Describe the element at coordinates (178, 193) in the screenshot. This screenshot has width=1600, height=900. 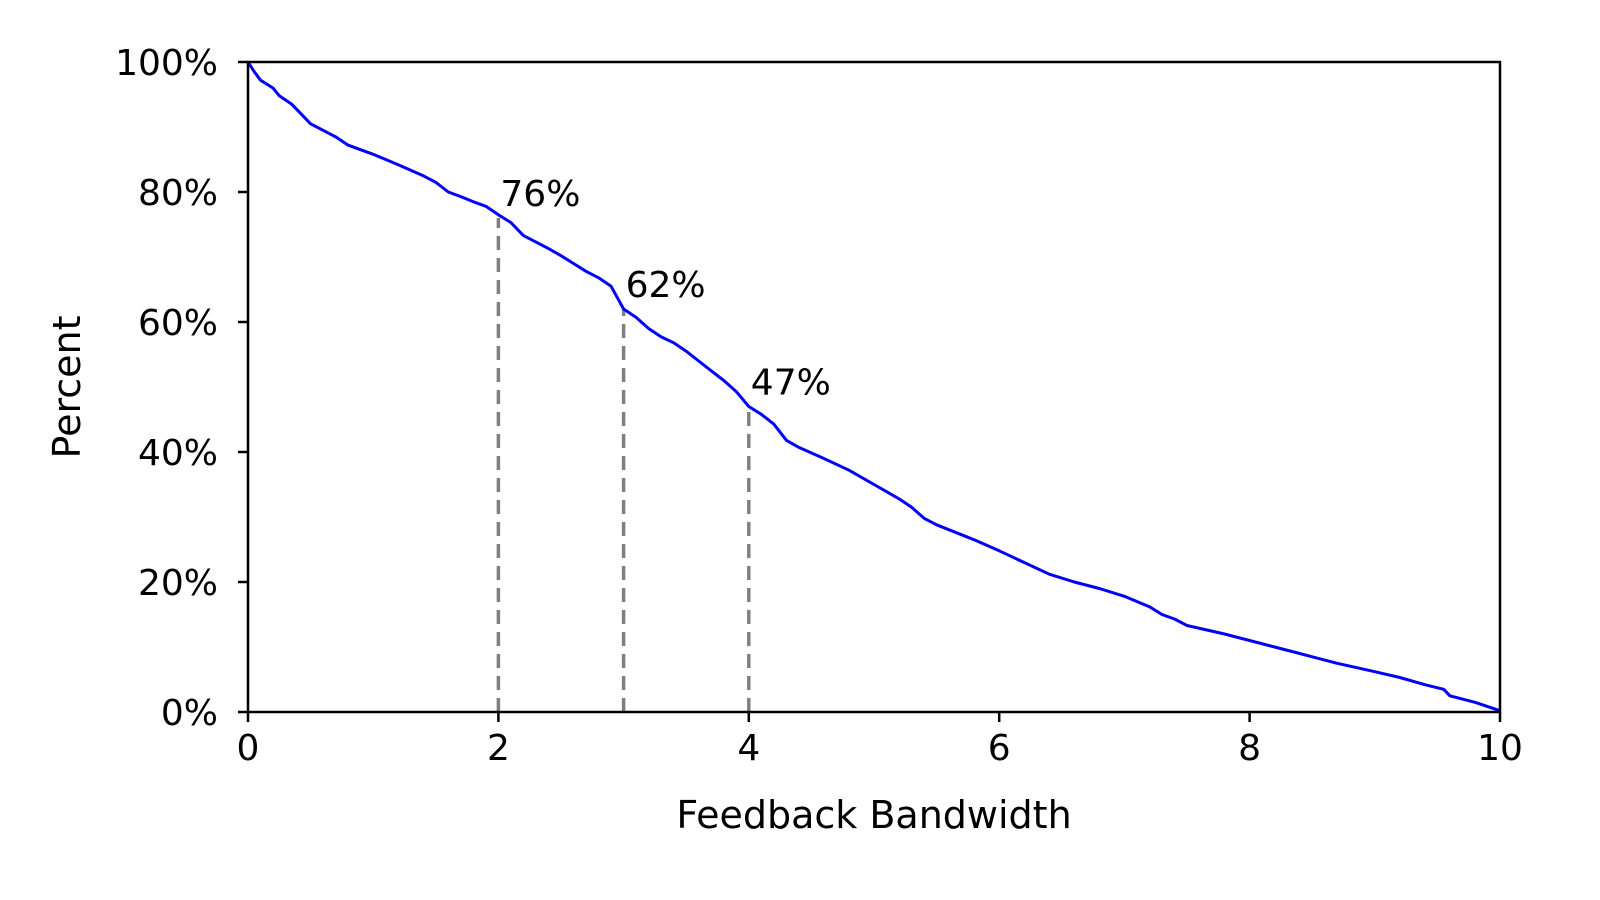
I see `y-tick-label-4: 80%` at that location.